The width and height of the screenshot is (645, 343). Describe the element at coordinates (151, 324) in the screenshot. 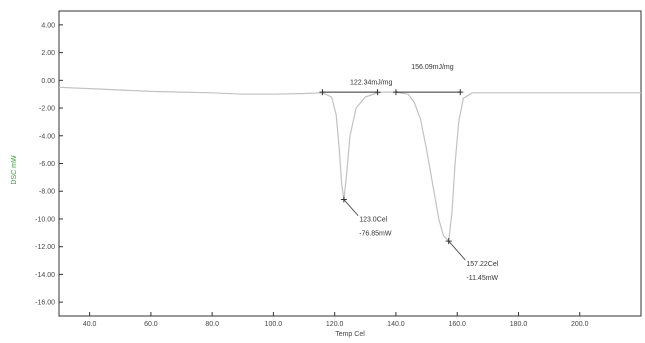

I see `x-tick-label: 60.0` at that location.